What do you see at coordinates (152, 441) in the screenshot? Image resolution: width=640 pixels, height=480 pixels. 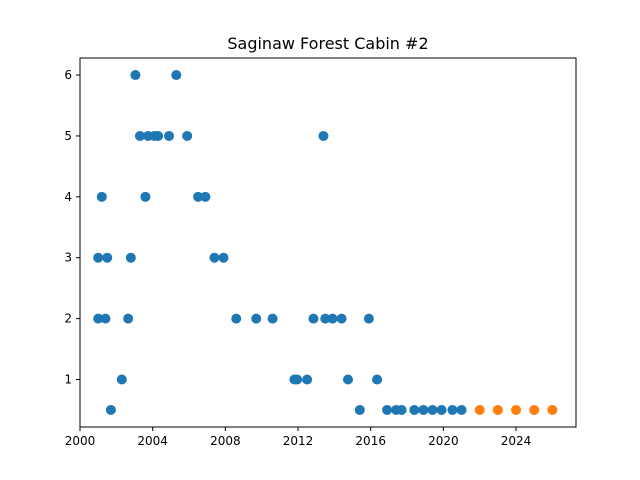 I see `x-tick-label: 2004` at bounding box center [152, 441].